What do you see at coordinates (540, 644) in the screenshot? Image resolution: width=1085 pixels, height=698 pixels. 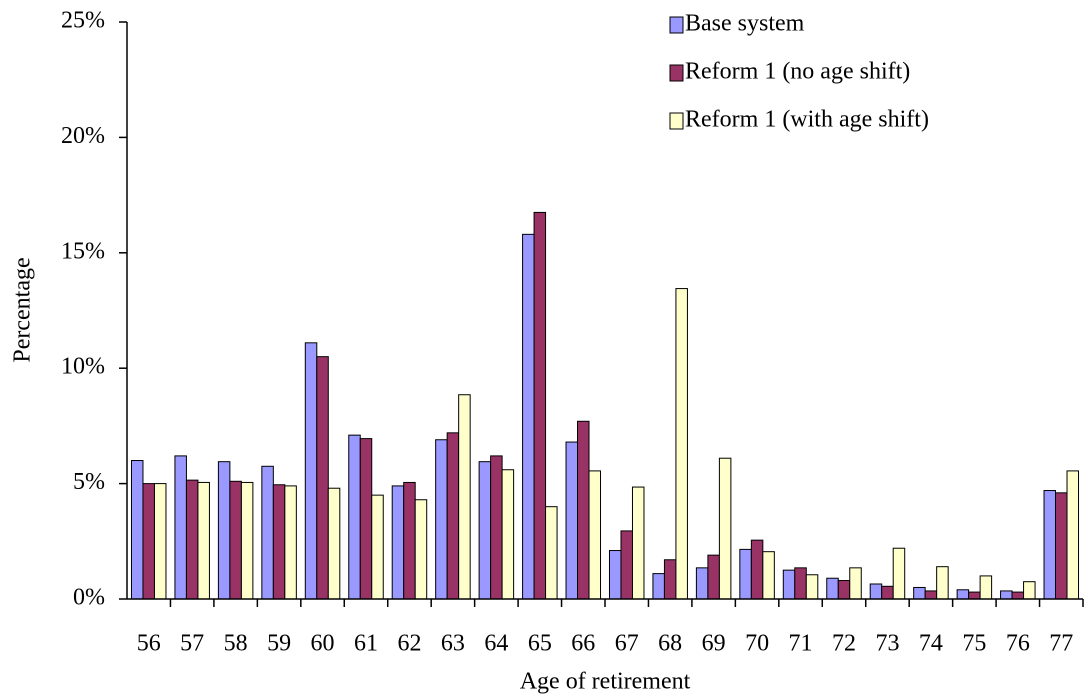 I see `x-tick-label: 65` at bounding box center [540, 644].